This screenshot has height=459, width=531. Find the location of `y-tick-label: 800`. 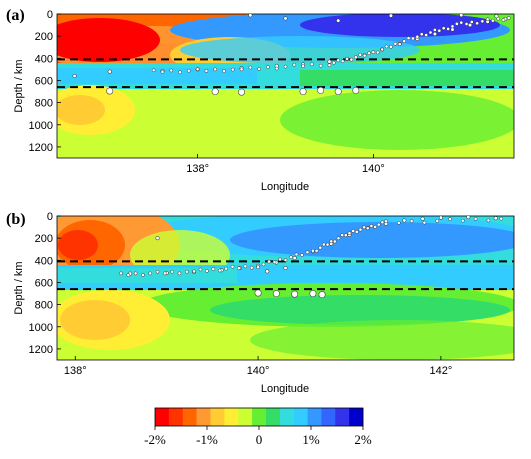

y-tick-label: 800 is located at coordinates (44, 306).